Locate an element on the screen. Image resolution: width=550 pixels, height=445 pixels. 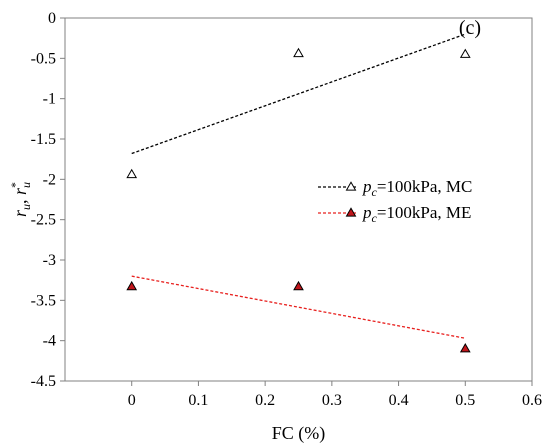
x-tick-label: 0.4 is located at coordinates (399, 400).